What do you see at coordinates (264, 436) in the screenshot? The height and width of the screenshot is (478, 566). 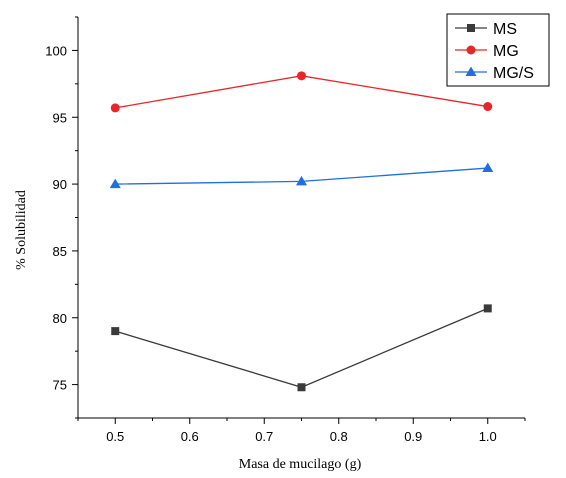 I see `x-tick-label: 0.7` at bounding box center [264, 436].